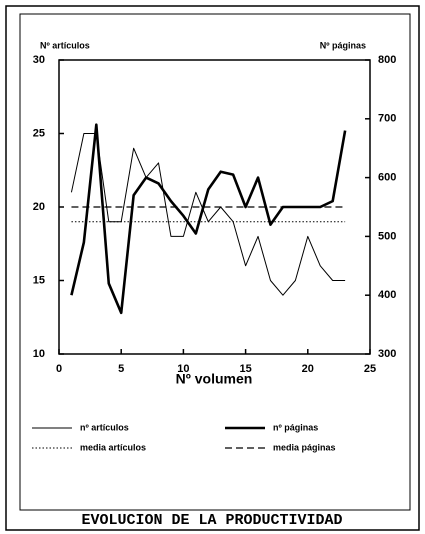 The width and height of the screenshot is (425, 534). I want to click on x-tick-label: 10, so click(183, 369).